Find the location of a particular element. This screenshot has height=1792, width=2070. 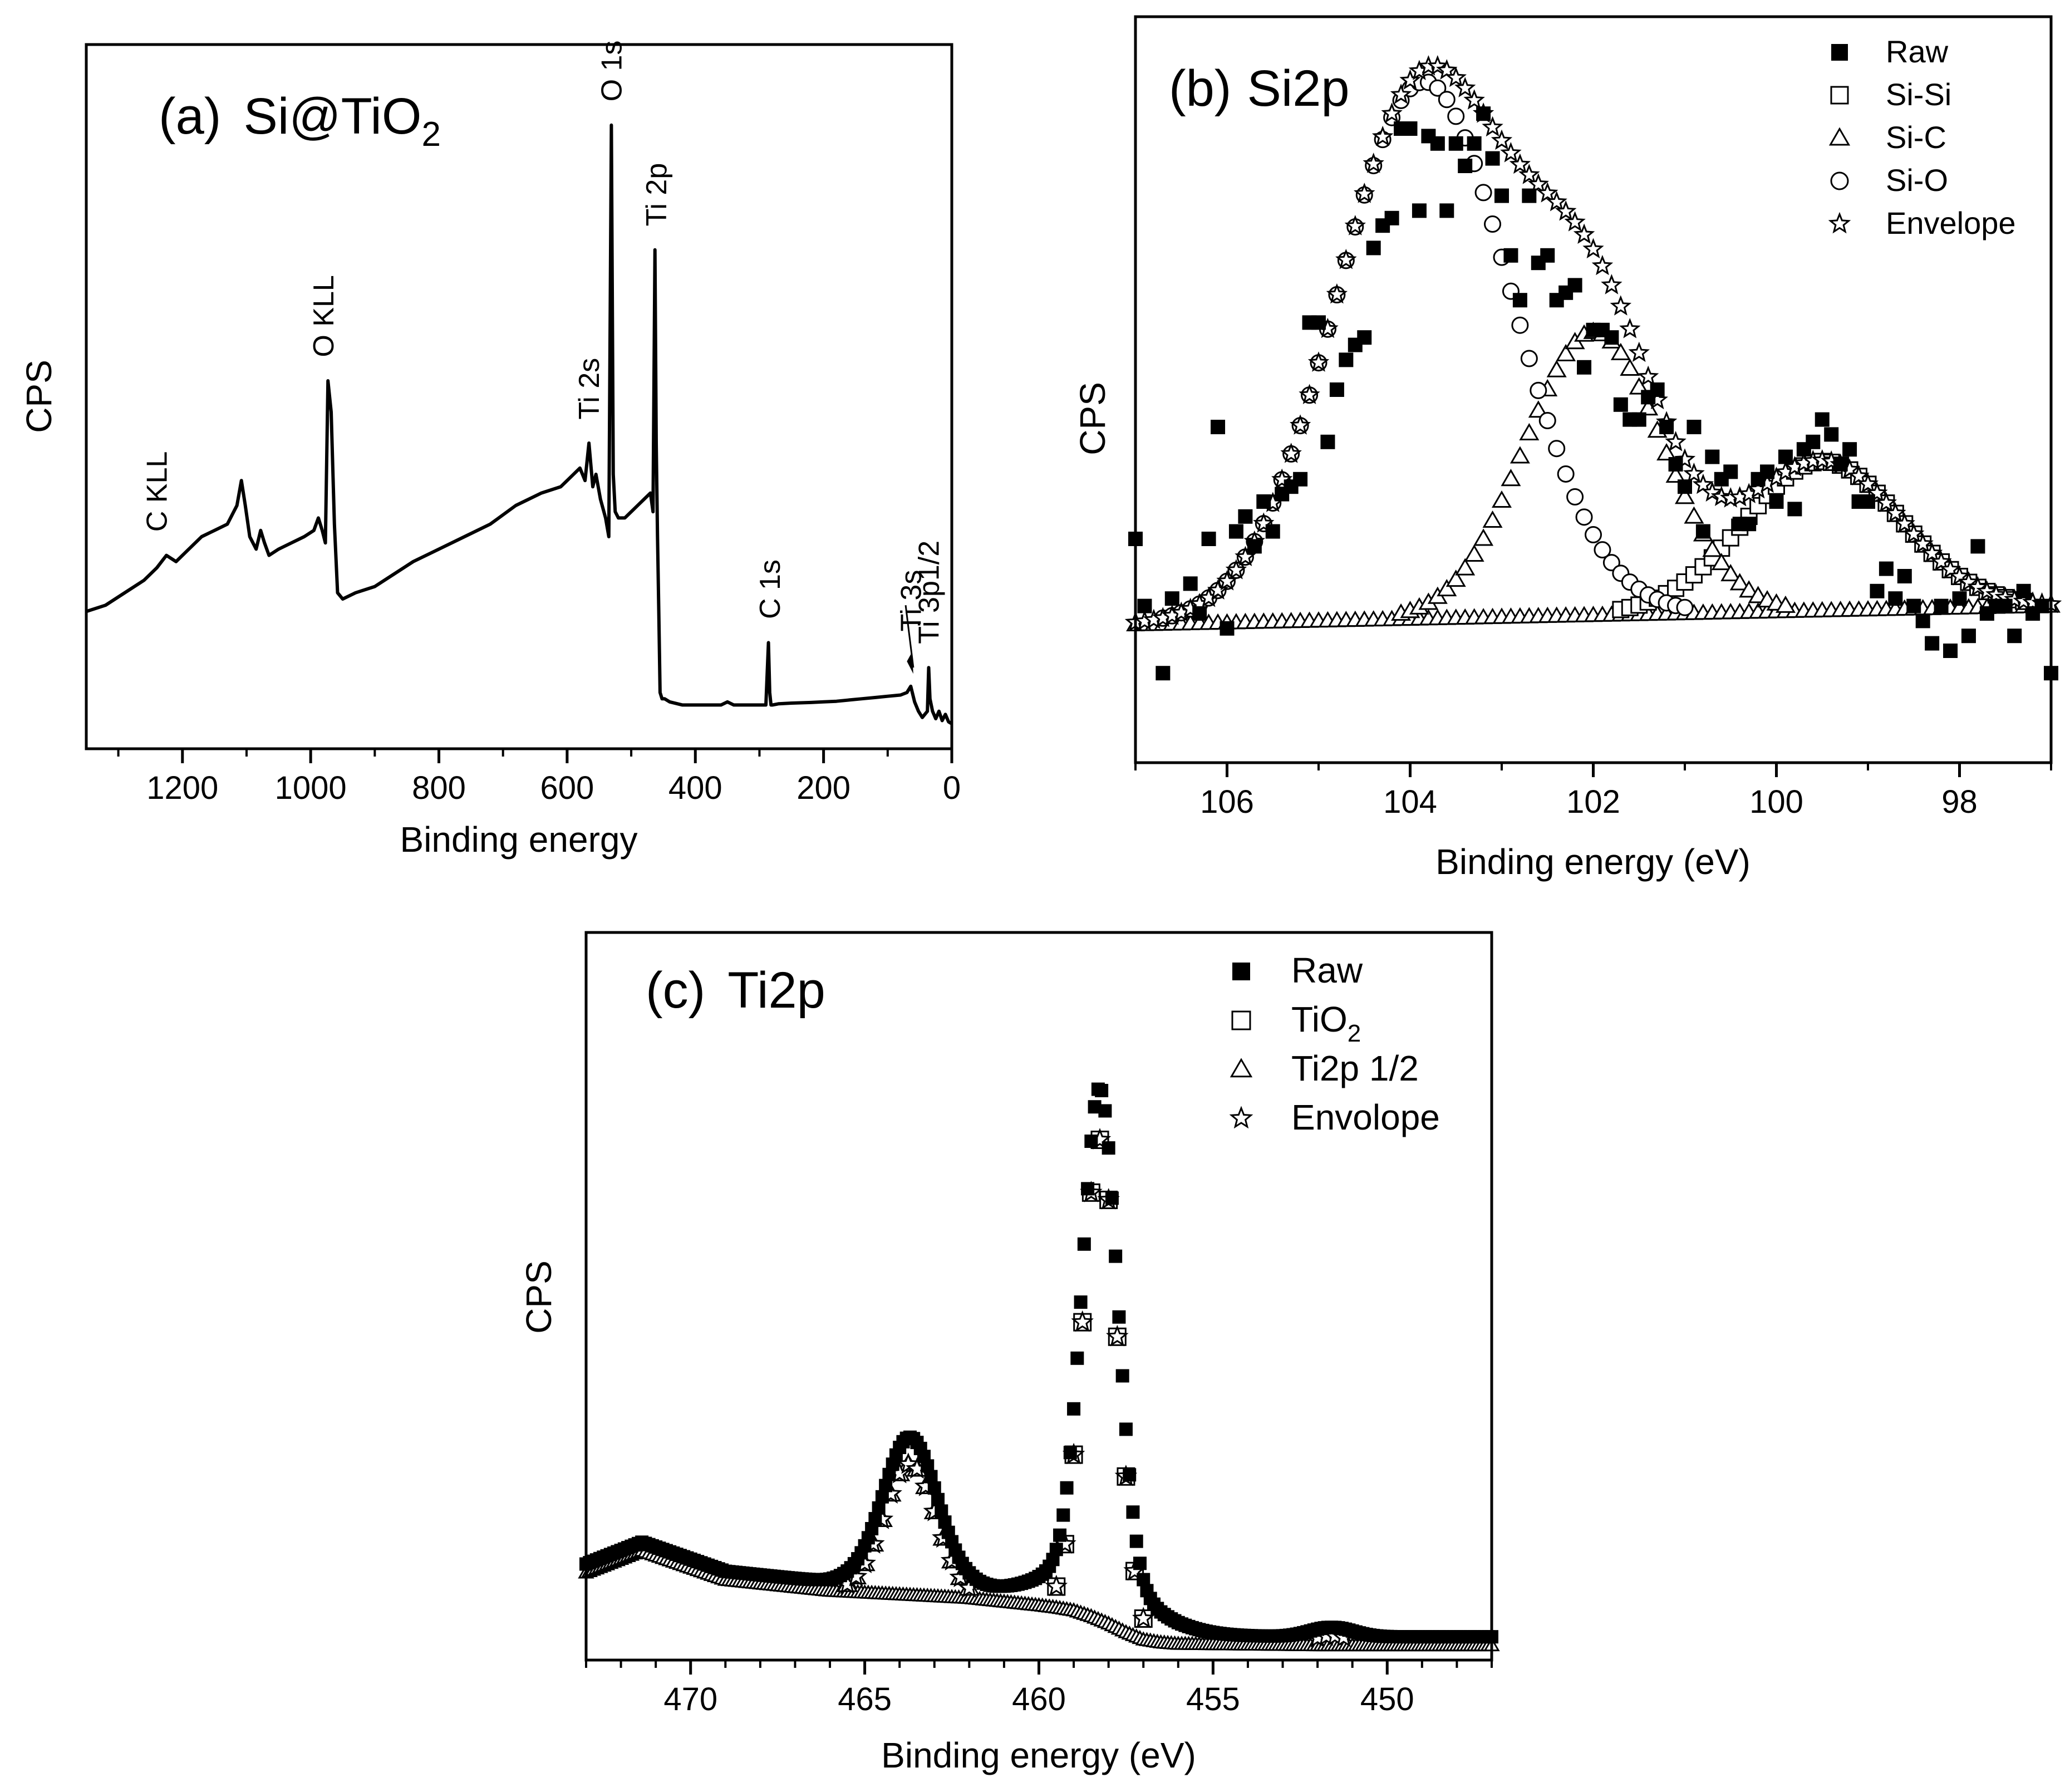

panel-b-title-main: Si2p is located at coordinates (1298, 88).